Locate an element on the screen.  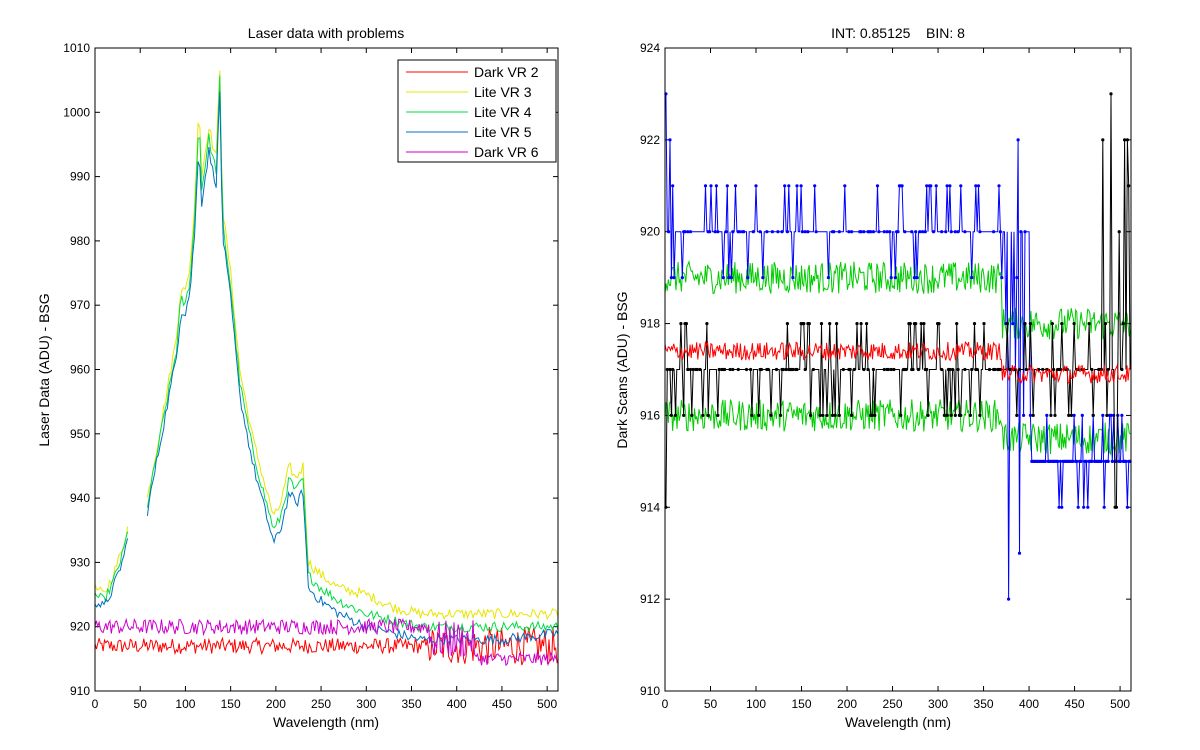
y-tick-label: 1000 is located at coordinates (76, 112).